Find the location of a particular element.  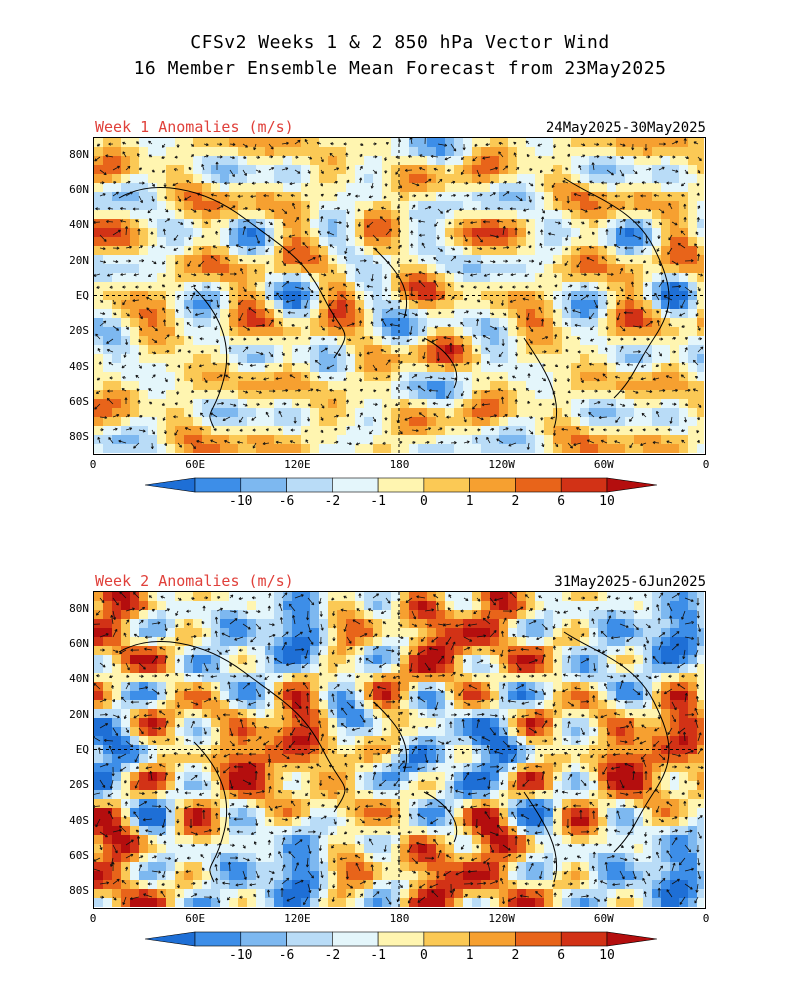

colorbar-box is located at coordinates (538, 939).